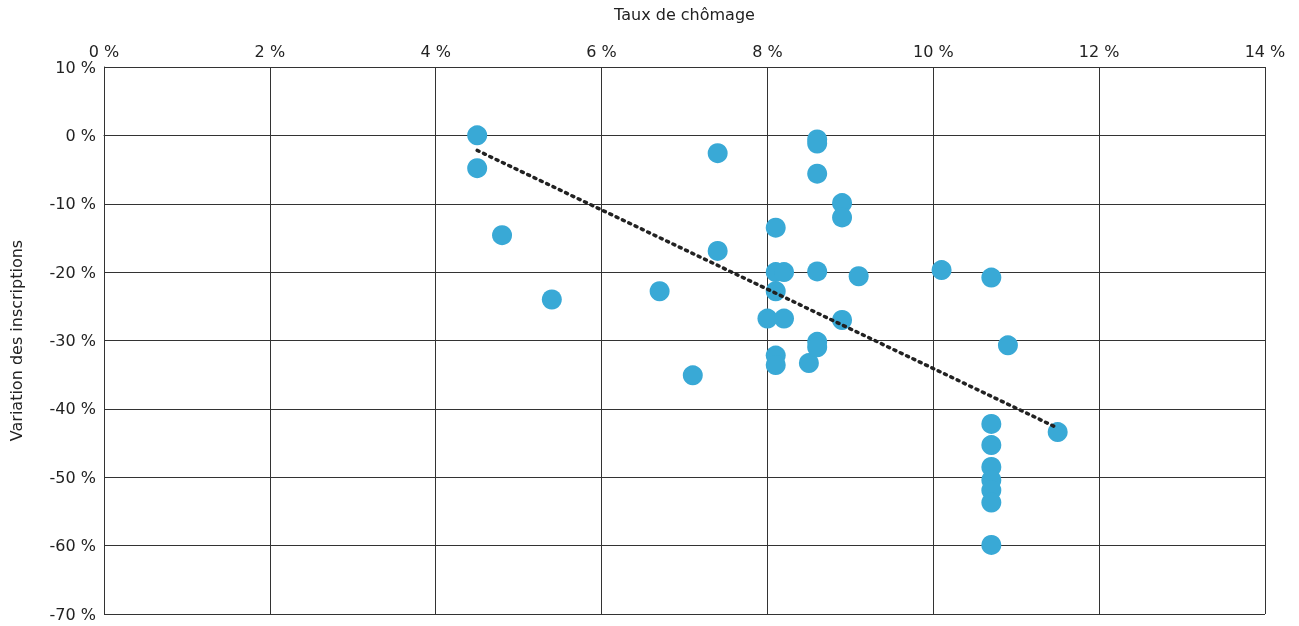 The height and width of the screenshot is (626, 1299). Describe the element at coordinates (684, 14) in the screenshot. I see `x-axis-title: Taux de chômage` at that location.